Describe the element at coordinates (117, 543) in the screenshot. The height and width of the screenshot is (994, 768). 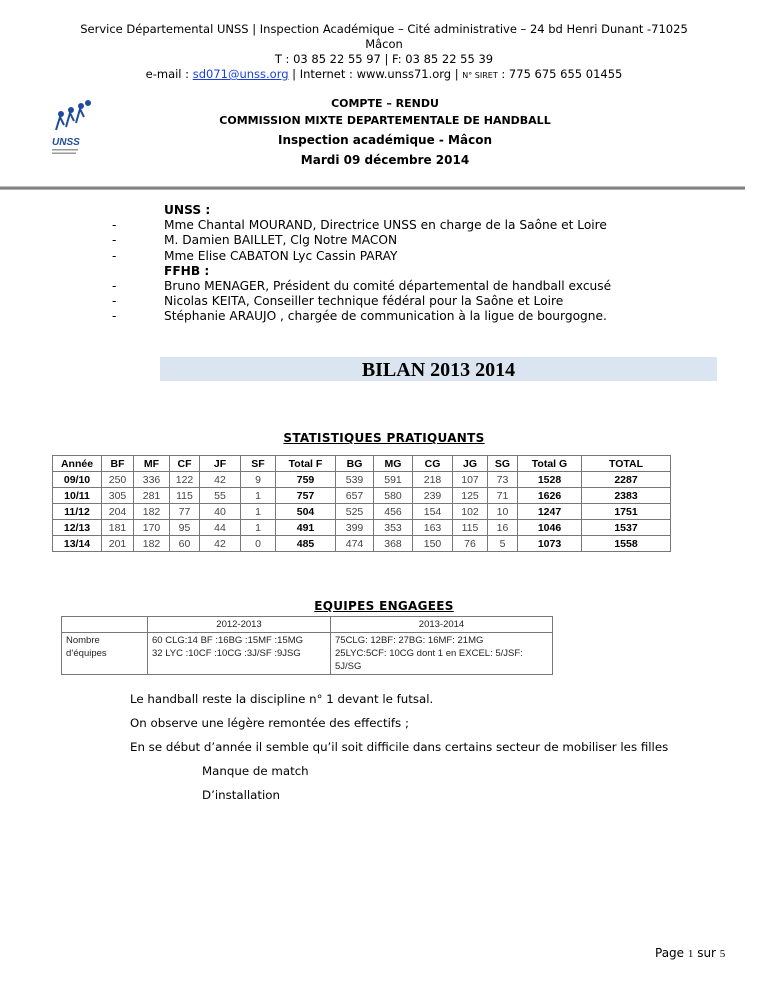
I see `table-cell: 201` at that location.